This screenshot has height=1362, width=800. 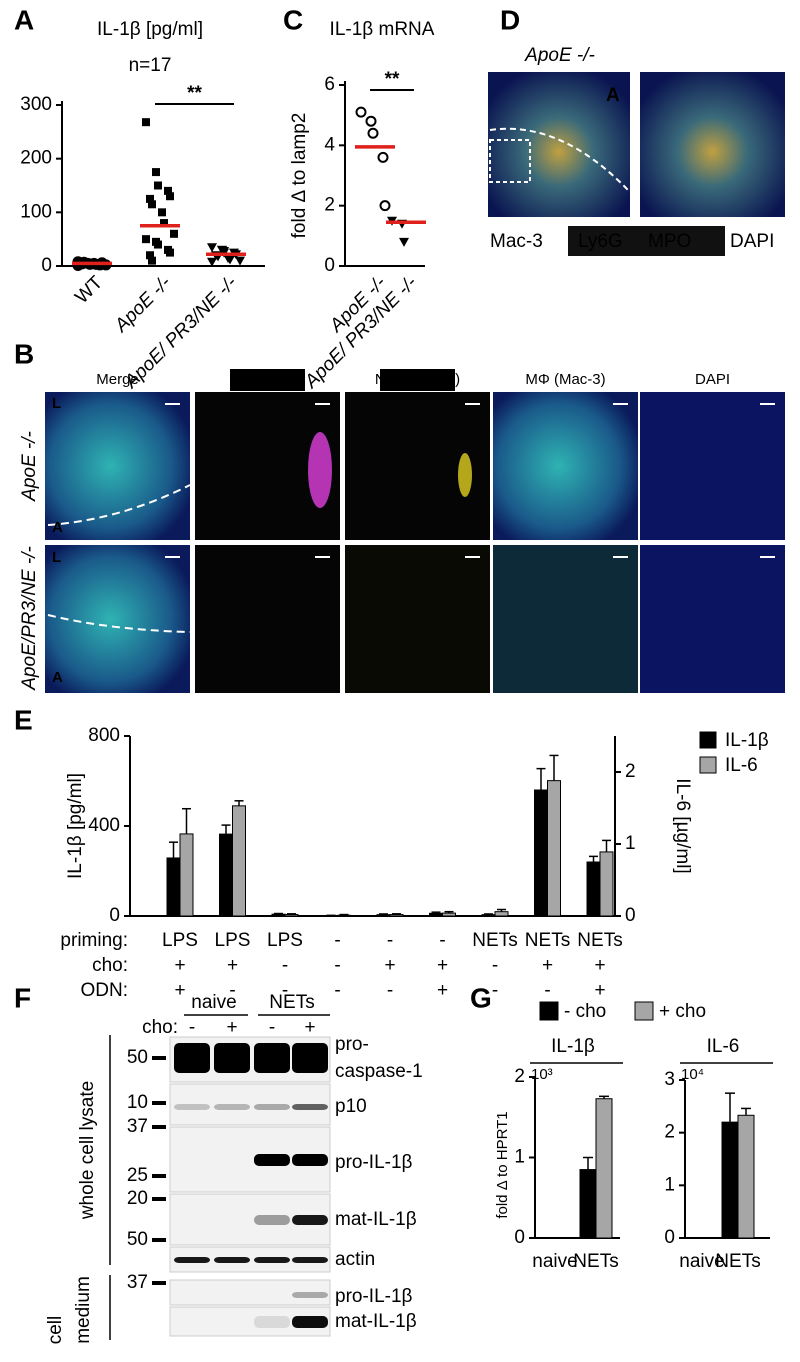 I want to click on row-label: ApoE/PR3/NE -/-, so click(x=29, y=618).